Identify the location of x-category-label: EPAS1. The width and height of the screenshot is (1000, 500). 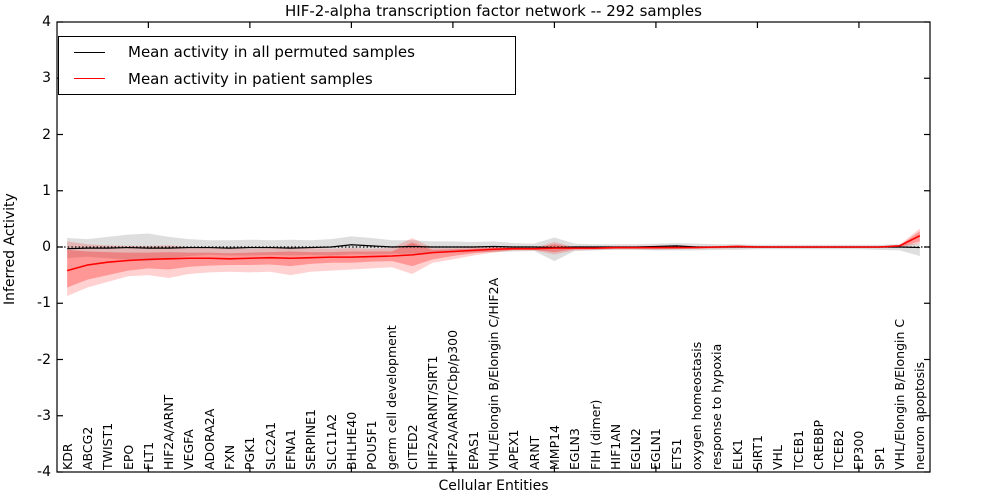
(473, 450).